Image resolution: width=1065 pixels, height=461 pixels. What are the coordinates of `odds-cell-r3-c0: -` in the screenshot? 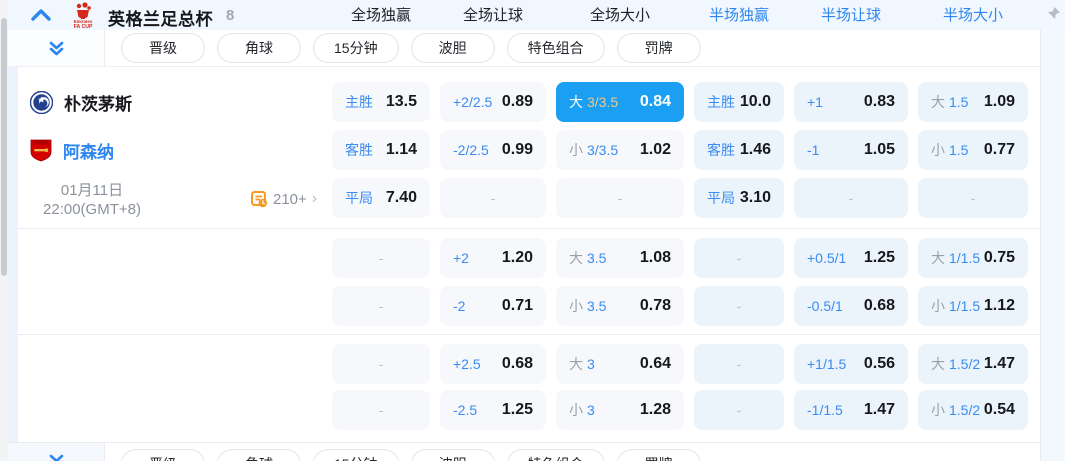 It's located at (381, 258).